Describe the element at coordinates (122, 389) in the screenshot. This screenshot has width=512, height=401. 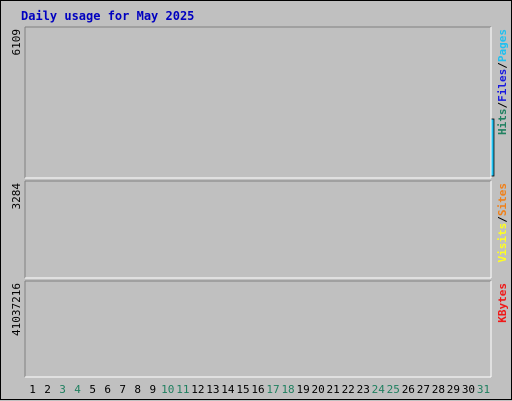
I see `day-label-7: 7` at that location.